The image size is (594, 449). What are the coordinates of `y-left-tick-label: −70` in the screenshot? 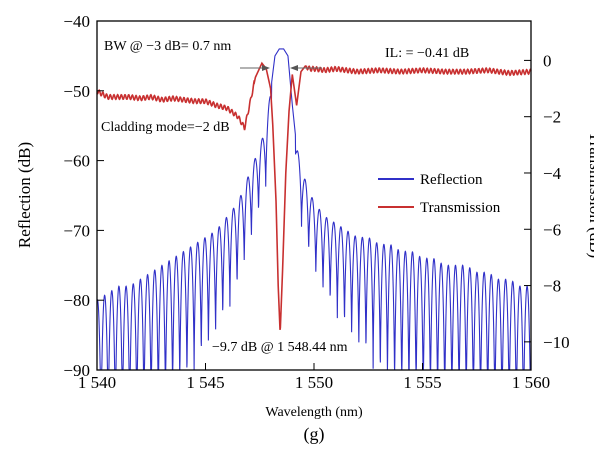 It's located at (76, 230).